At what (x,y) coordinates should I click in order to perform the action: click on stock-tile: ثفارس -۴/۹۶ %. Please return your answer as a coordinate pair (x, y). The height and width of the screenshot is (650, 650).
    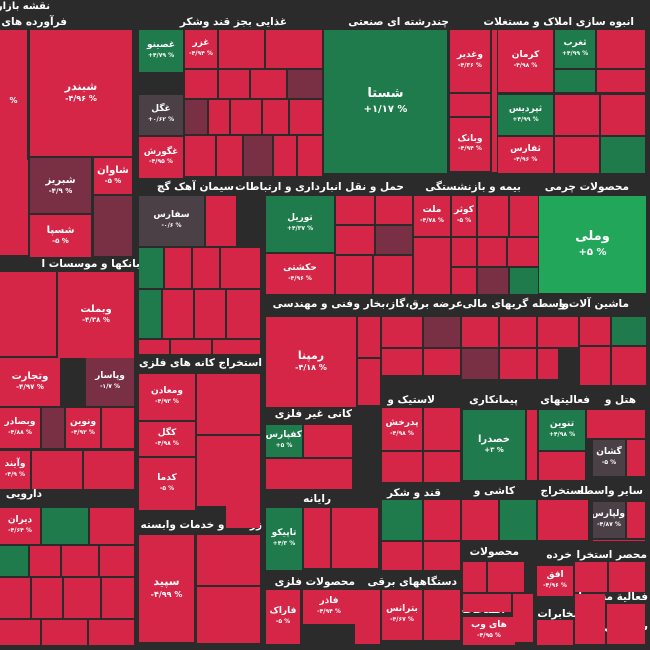
    Looking at the image, I should click on (525, 155).